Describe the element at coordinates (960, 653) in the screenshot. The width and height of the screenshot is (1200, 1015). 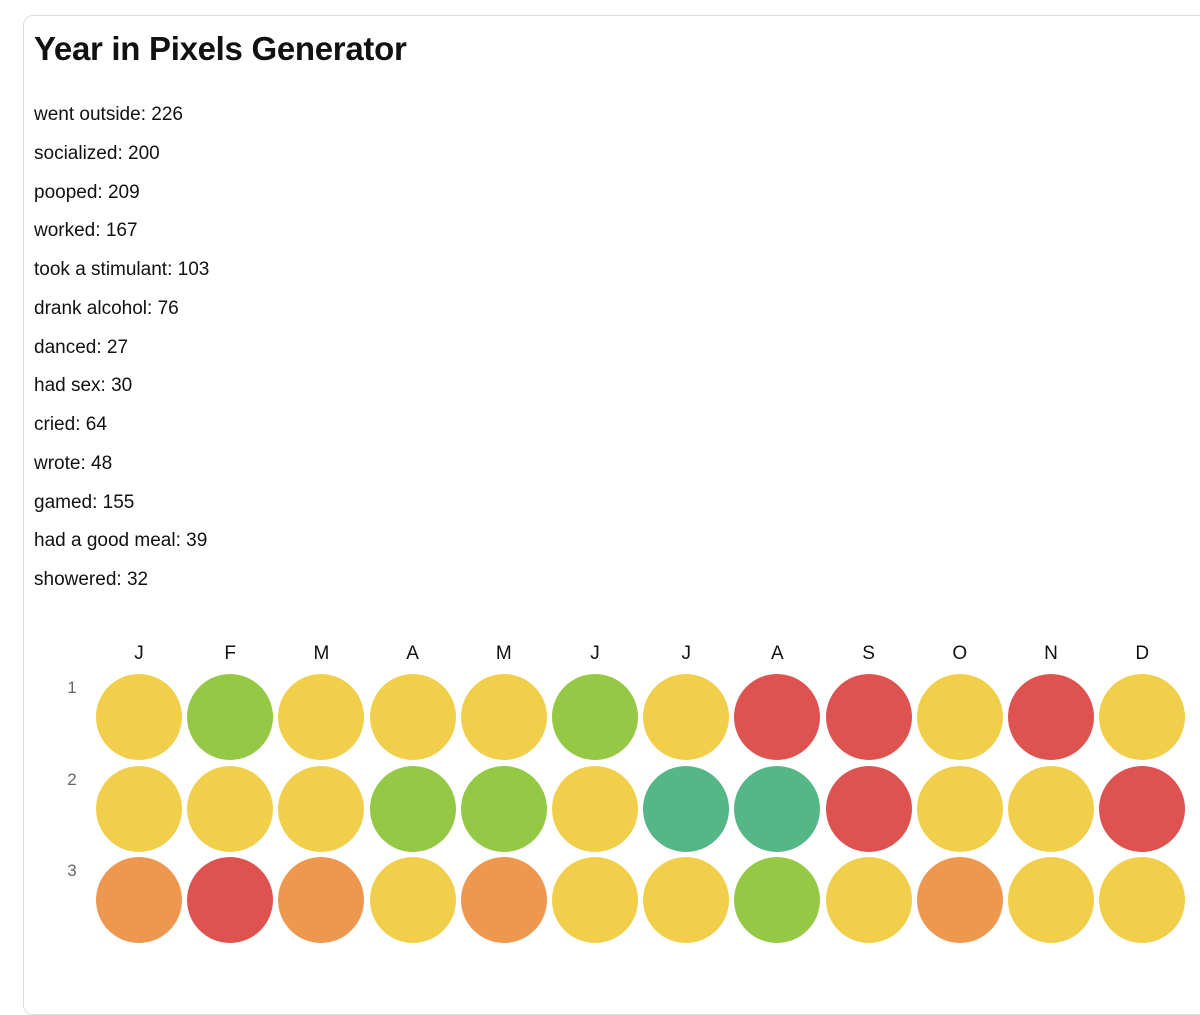
I see `month-label: O` at that location.